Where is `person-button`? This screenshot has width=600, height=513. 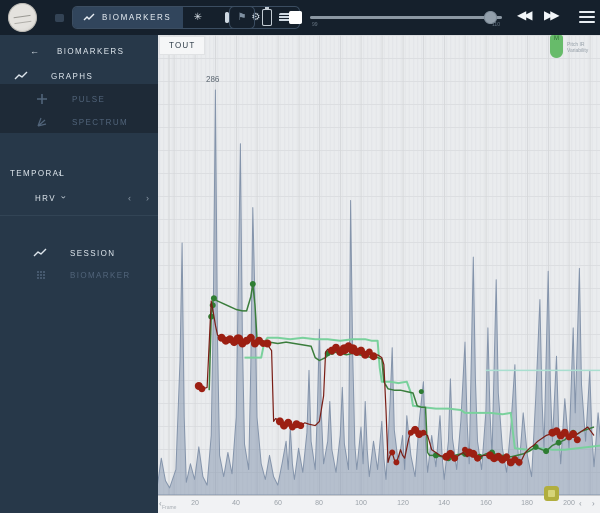 person-button is located at coordinates (226, 17).